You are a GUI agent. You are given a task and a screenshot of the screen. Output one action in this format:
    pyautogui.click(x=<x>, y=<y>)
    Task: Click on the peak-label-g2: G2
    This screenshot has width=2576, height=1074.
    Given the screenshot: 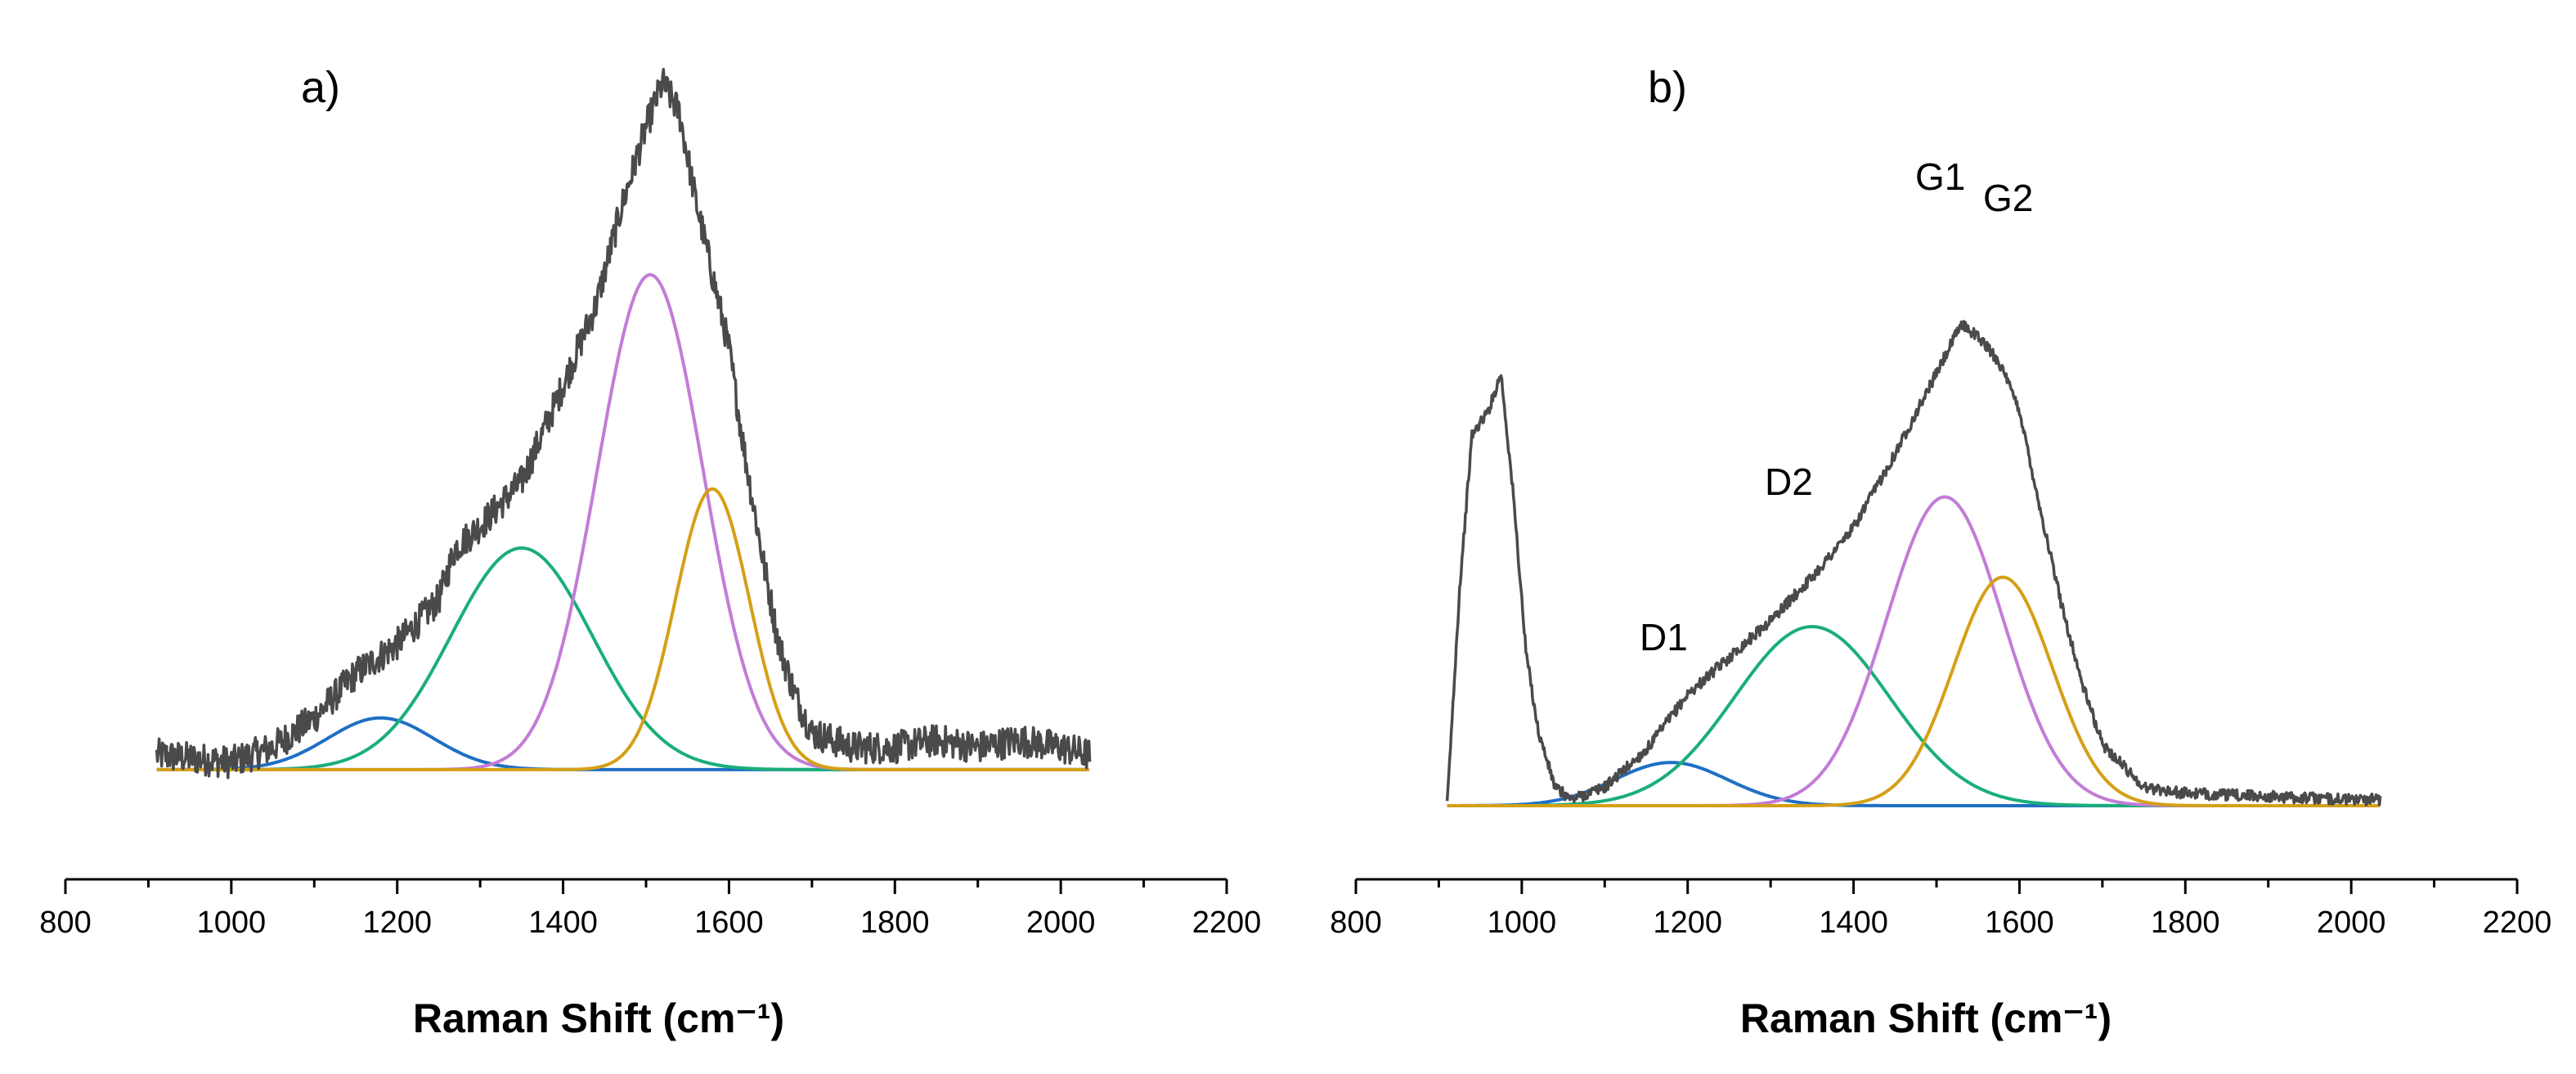 What is the action you would take?
    pyautogui.click(x=2008, y=198)
    